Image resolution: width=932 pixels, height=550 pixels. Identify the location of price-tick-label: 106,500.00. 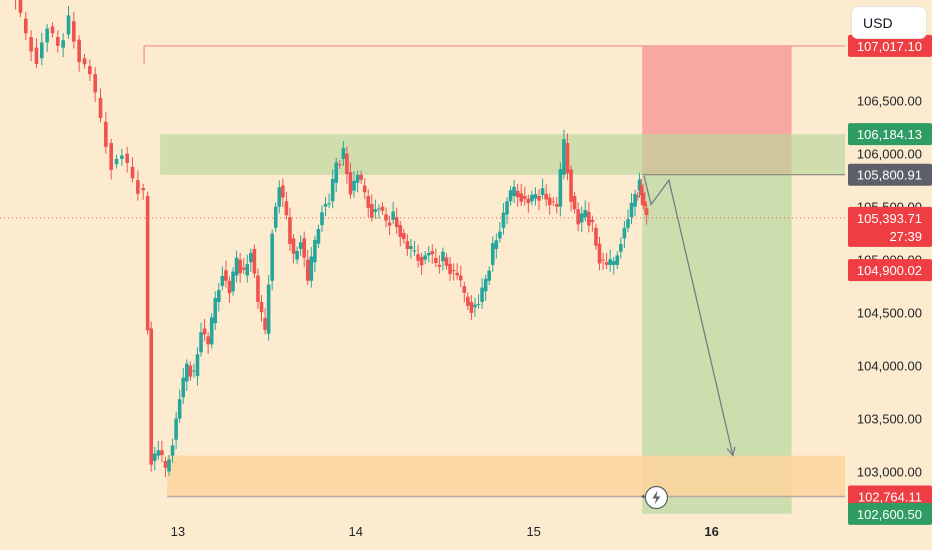
(889, 101).